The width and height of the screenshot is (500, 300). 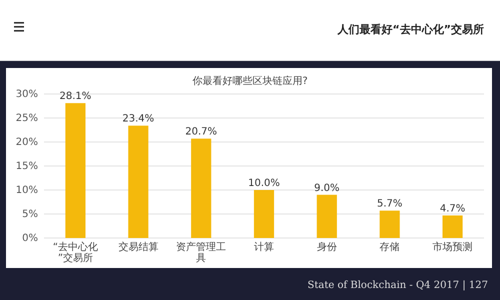 I want to click on x-tick-label: 资产管理工具, so click(x=201, y=252).